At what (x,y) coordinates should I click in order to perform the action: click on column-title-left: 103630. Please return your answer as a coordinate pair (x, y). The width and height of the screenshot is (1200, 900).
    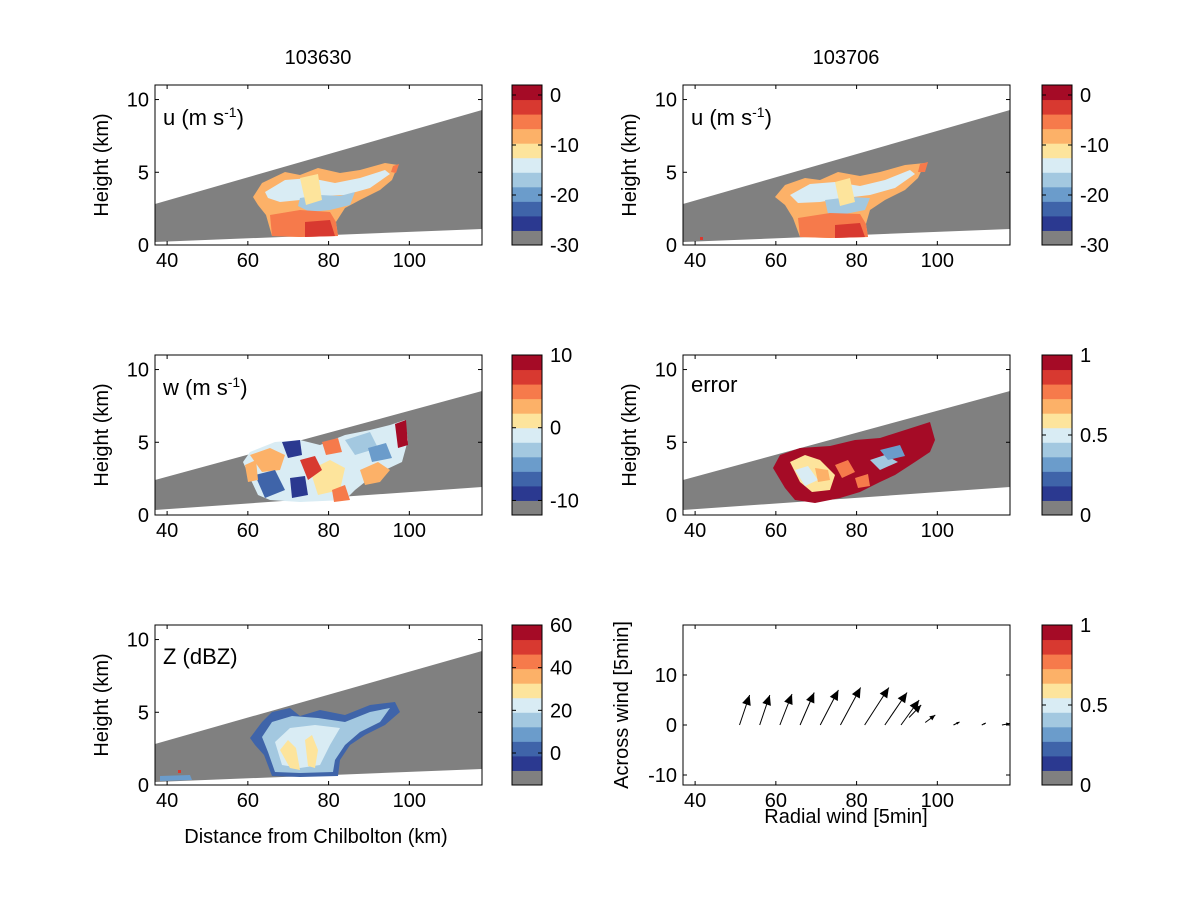
    Looking at the image, I should click on (318, 58).